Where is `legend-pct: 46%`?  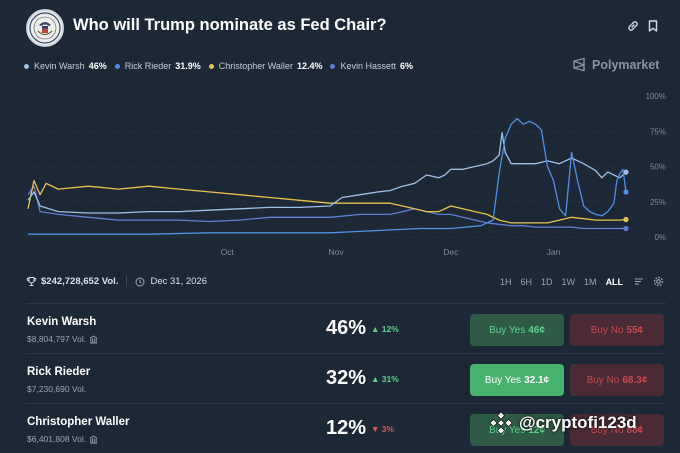
legend-pct: 46% is located at coordinates (97, 66).